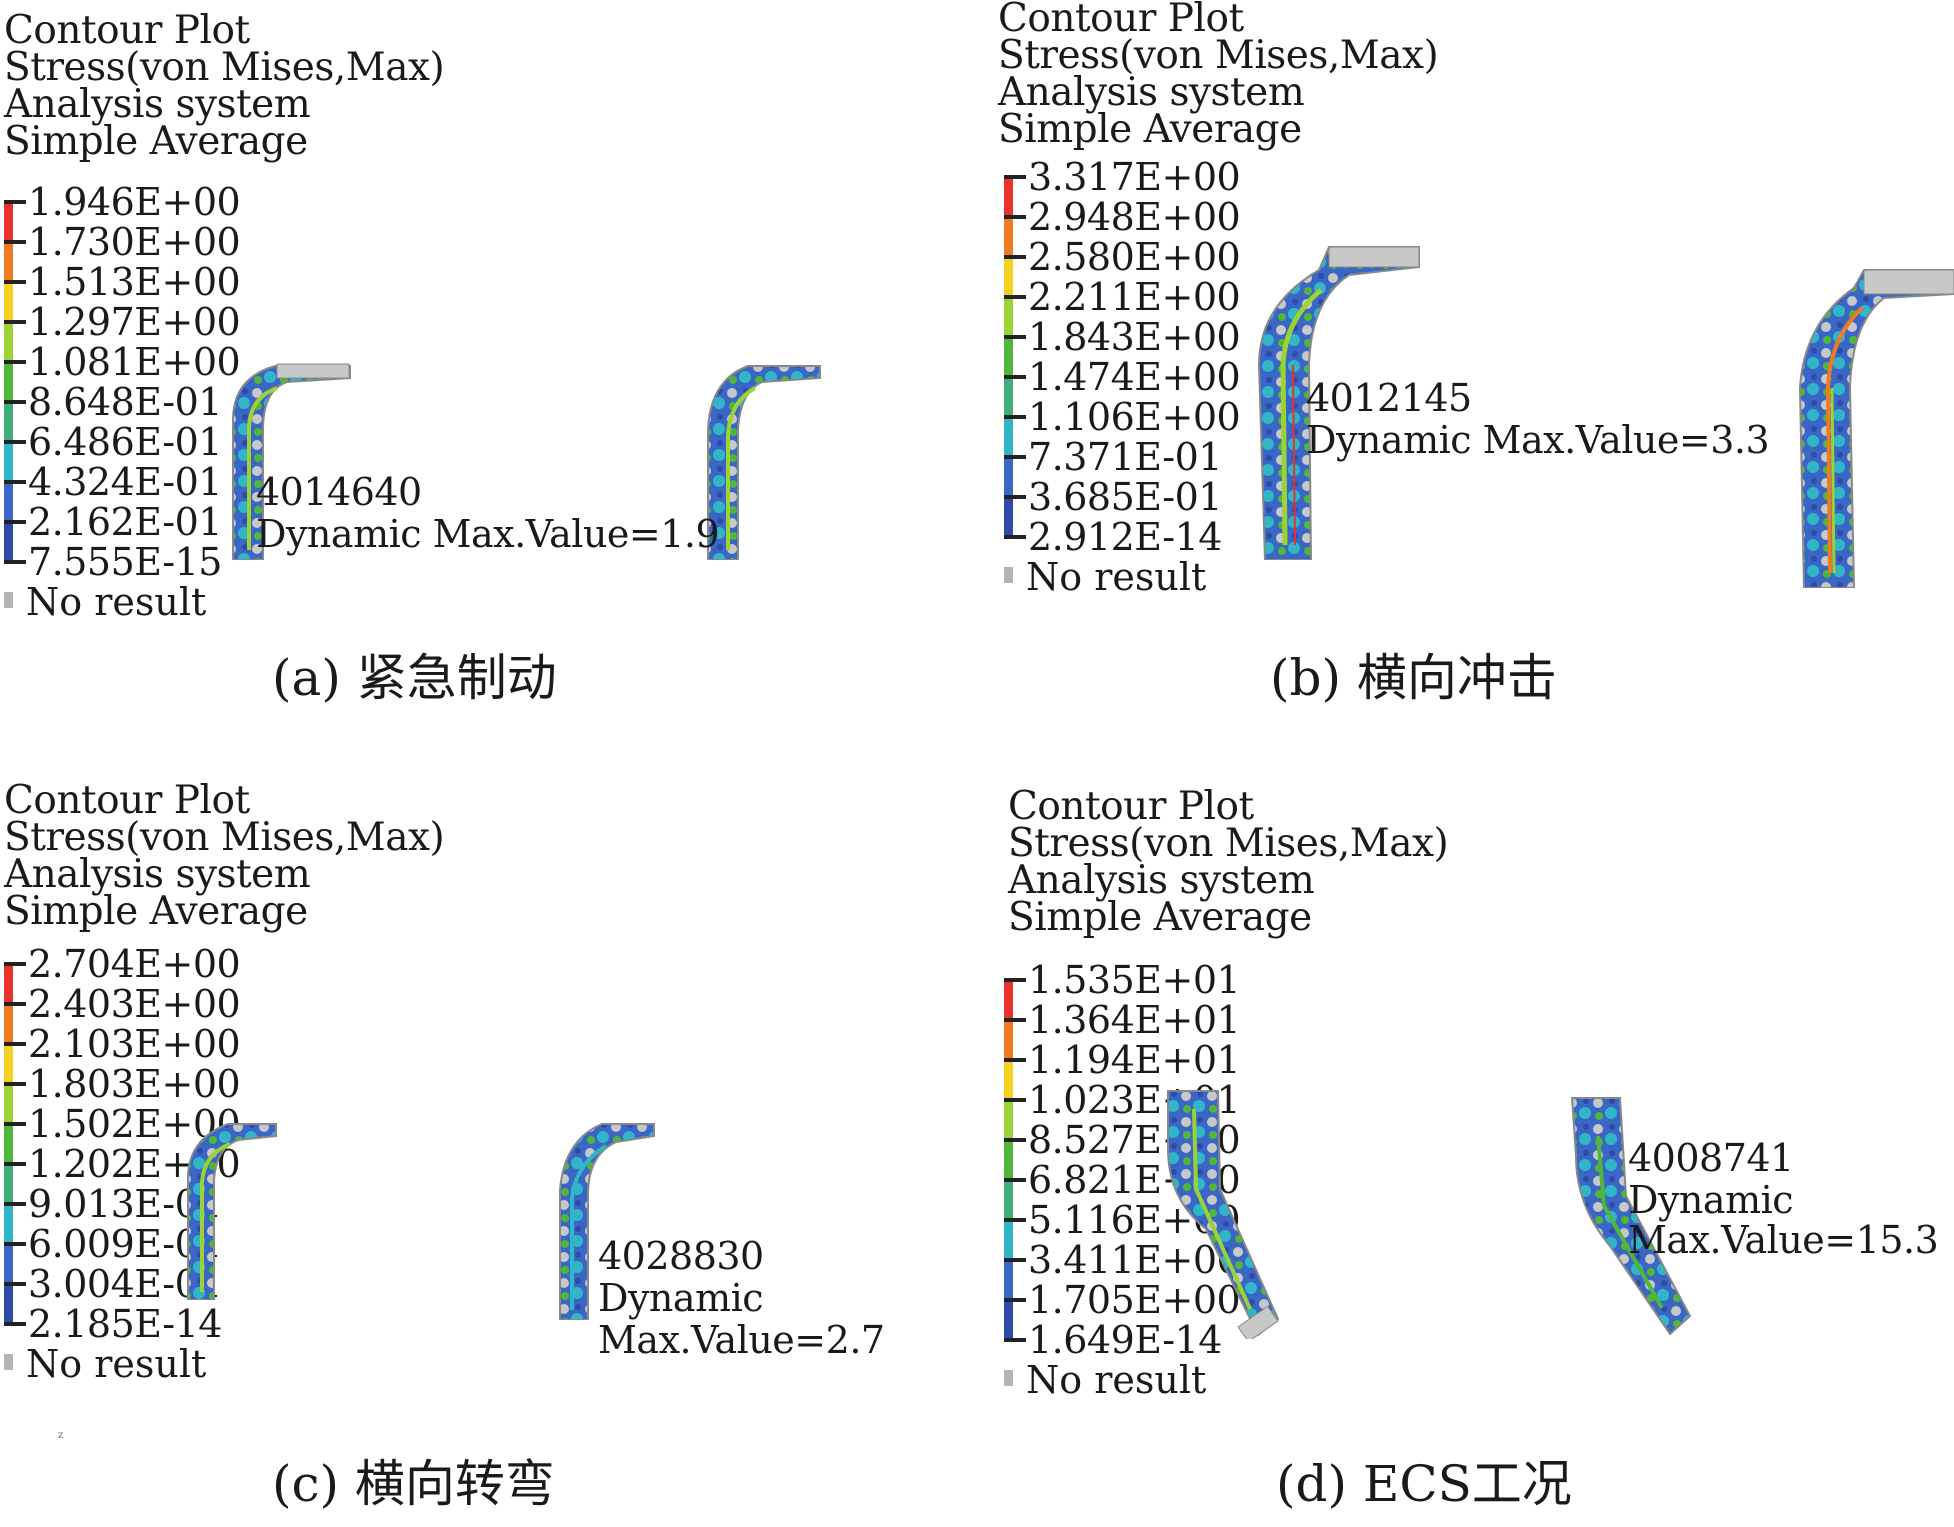 The image size is (1954, 1527). What do you see at coordinates (1125, 1340) in the screenshot?
I see `legend-level-label: 1.649E-14` at bounding box center [1125, 1340].